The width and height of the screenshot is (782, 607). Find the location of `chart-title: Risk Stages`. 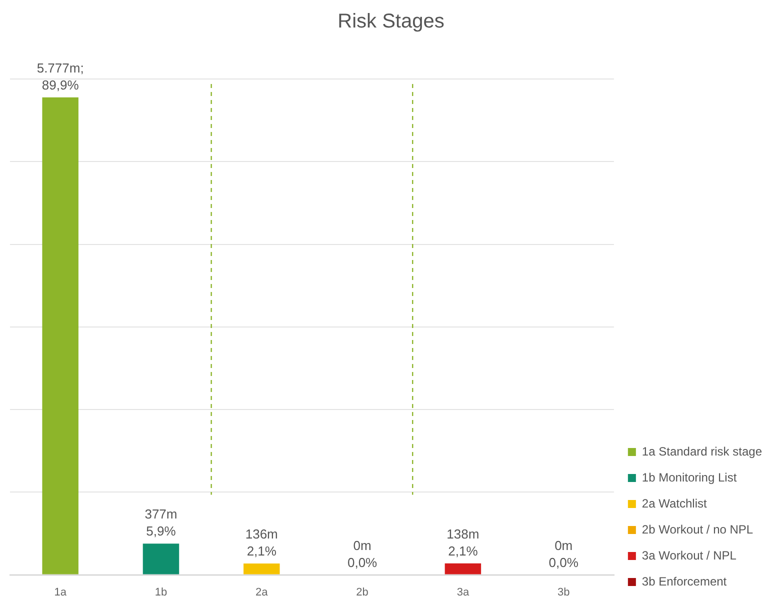

chart-title: Risk Stages is located at coordinates (391, 21).